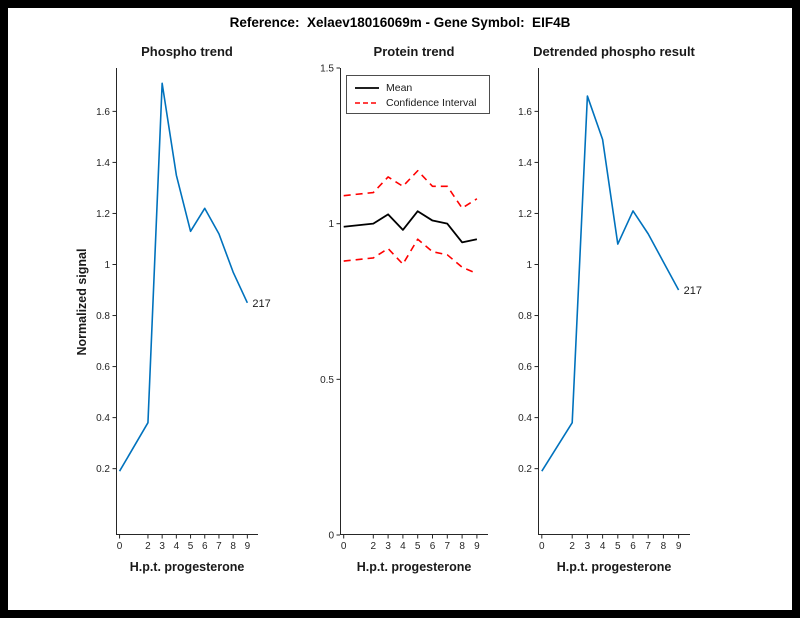 This screenshot has height=618, width=800. Describe the element at coordinates (431, 102) in the screenshot. I see `legend-label-confidence-interval: Confidence Interval` at that location.